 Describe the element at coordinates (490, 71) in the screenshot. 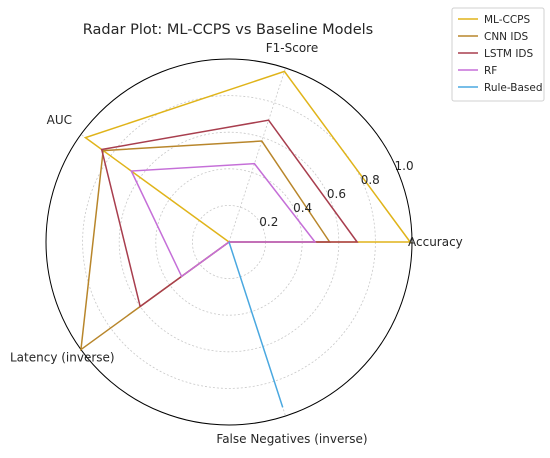

I see `legend-entry-label: RF` at that location.